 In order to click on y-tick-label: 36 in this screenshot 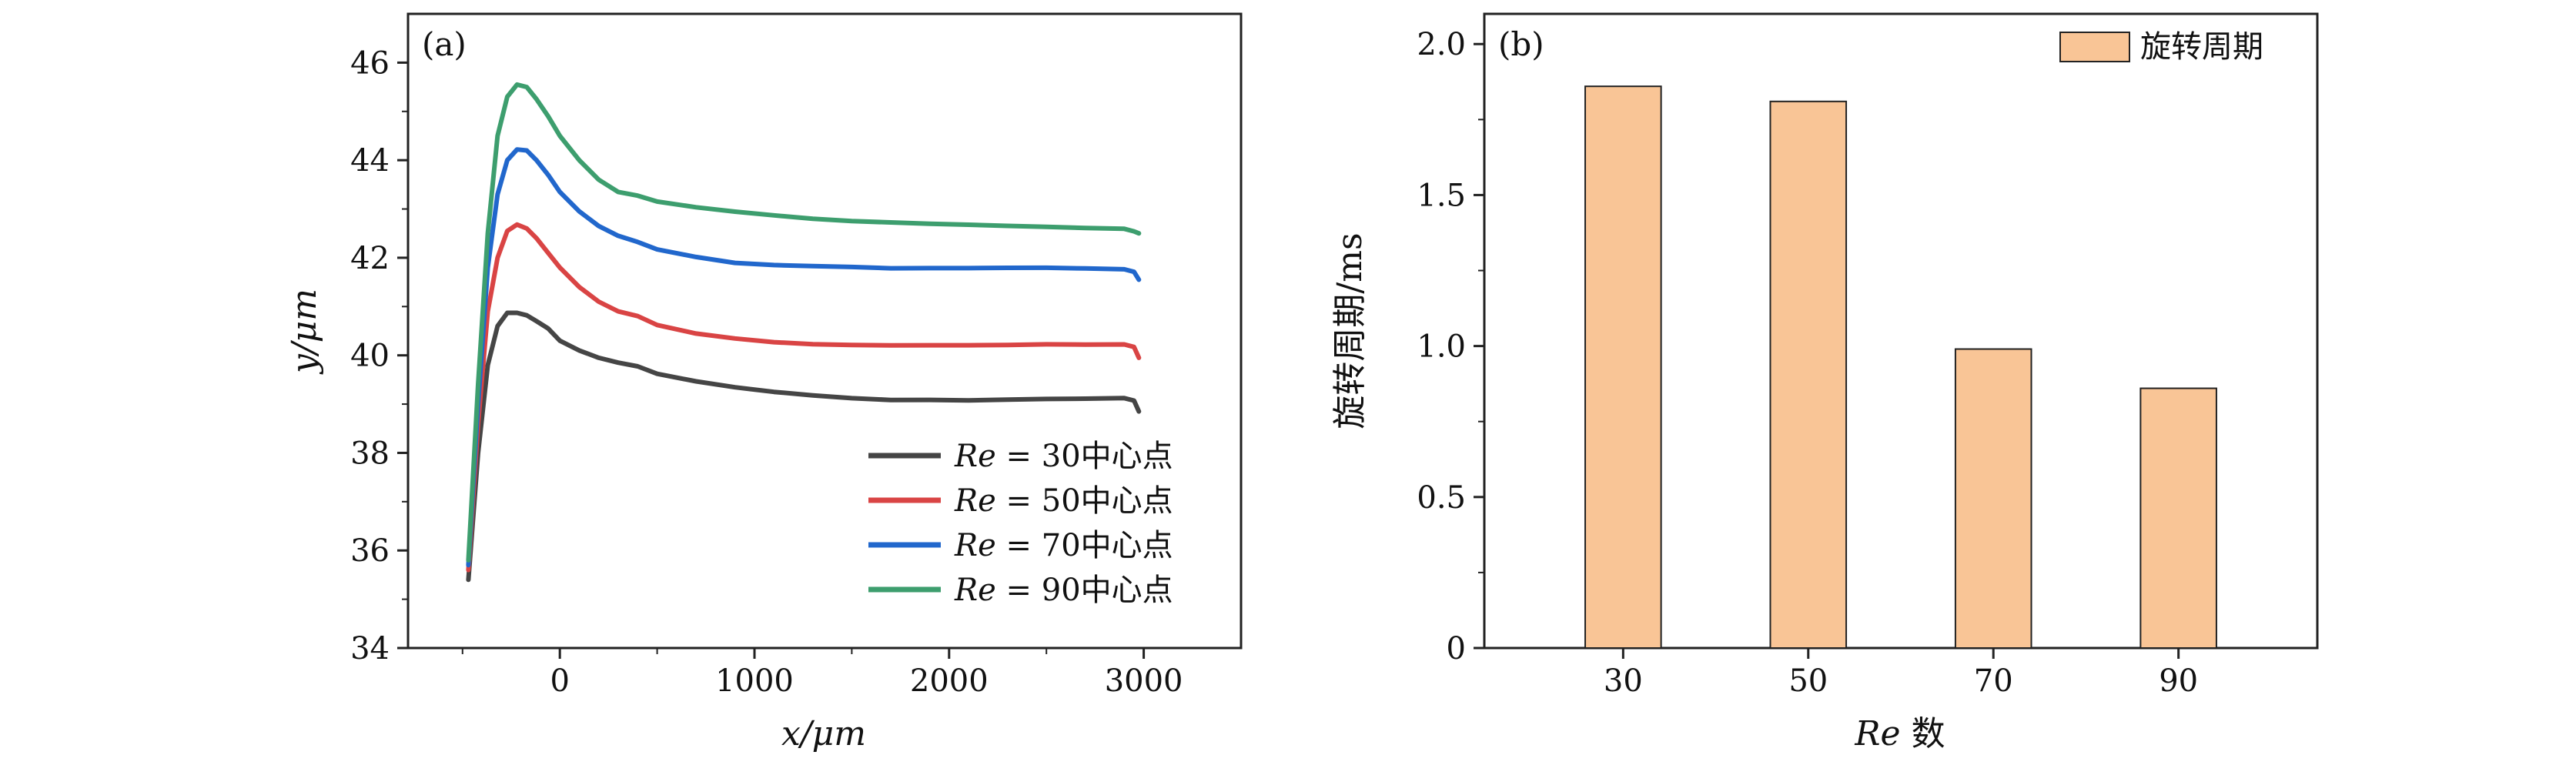, I will do `click(370, 551)`.